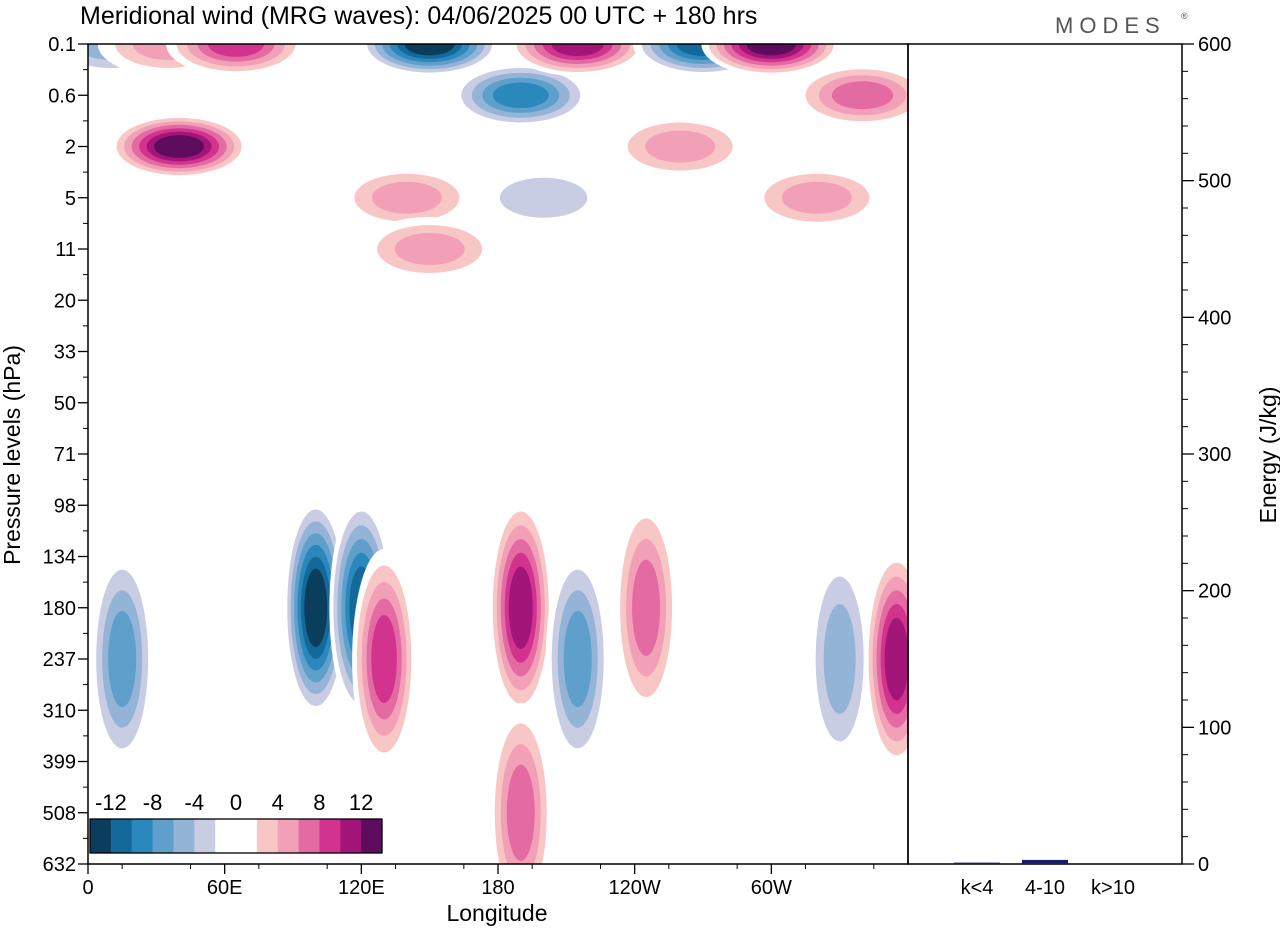 The width and height of the screenshot is (1280, 930). Describe the element at coordinates (12, 455) in the screenshot. I see `y-axis-label: Pressure levels (hPa)` at that location.